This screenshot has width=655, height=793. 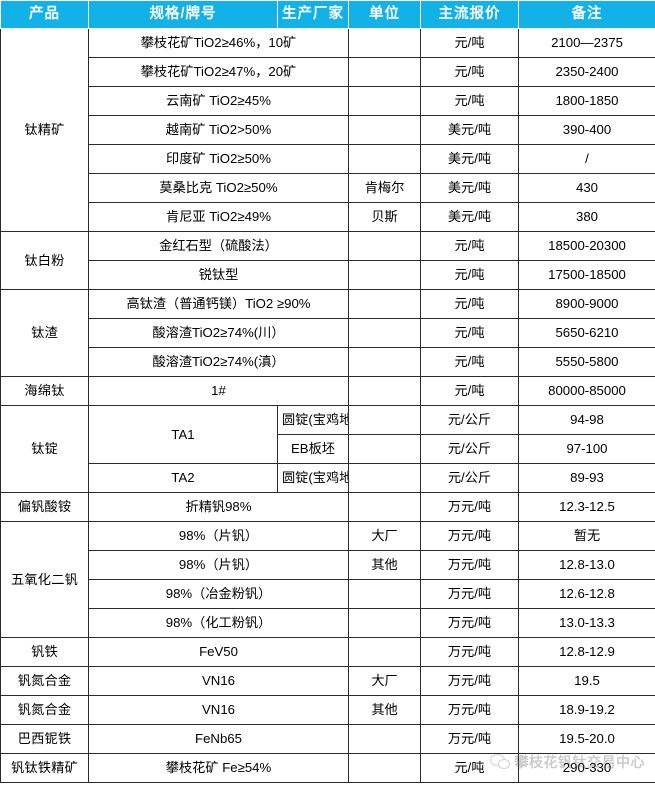 I want to click on cell-price: 94-98, so click(x=586, y=420).